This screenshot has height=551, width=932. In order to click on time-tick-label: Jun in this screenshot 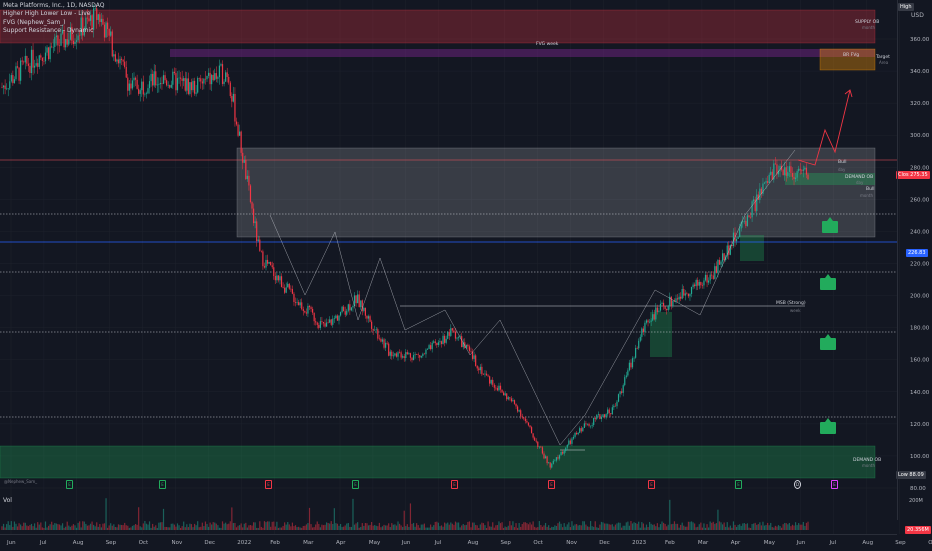, I will do `click(801, 543)`.